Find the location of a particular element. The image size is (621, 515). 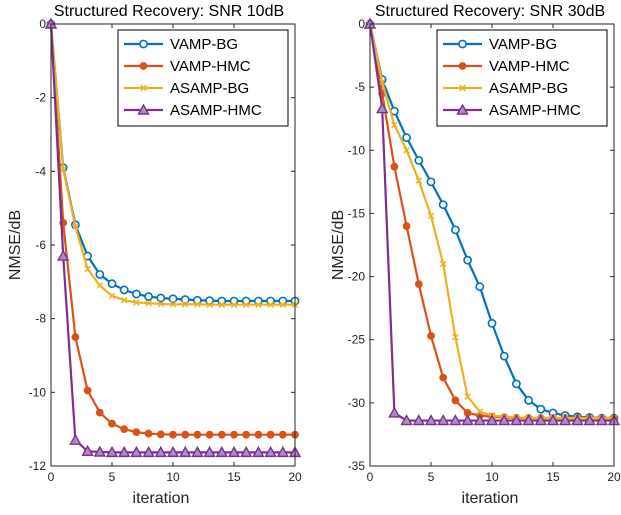

y-tick-label: -12 is located at coordinates (38, 466).